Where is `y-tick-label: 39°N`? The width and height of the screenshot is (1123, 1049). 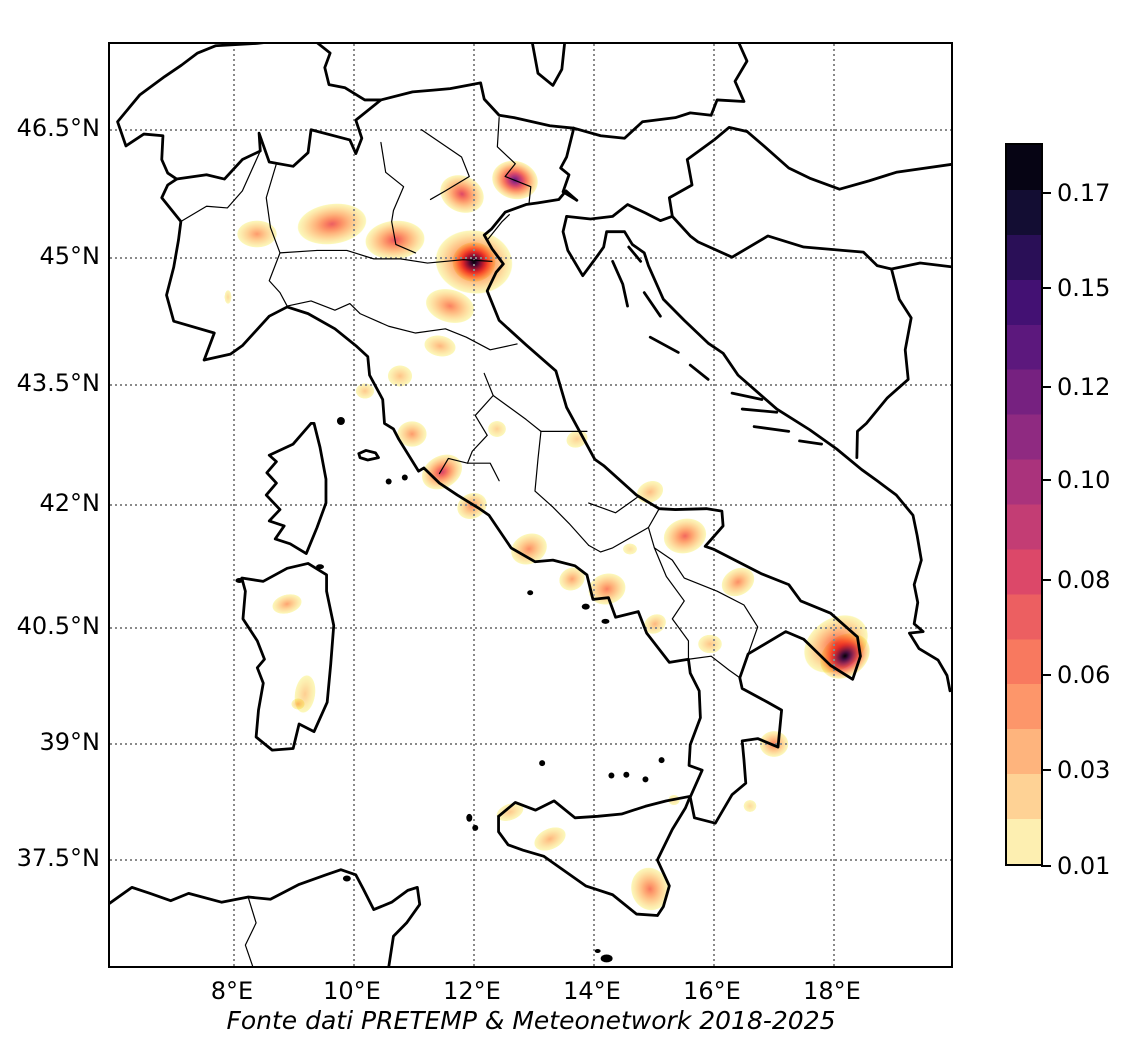
y-tick-label: 39°N is located at coordinates (70, 742).